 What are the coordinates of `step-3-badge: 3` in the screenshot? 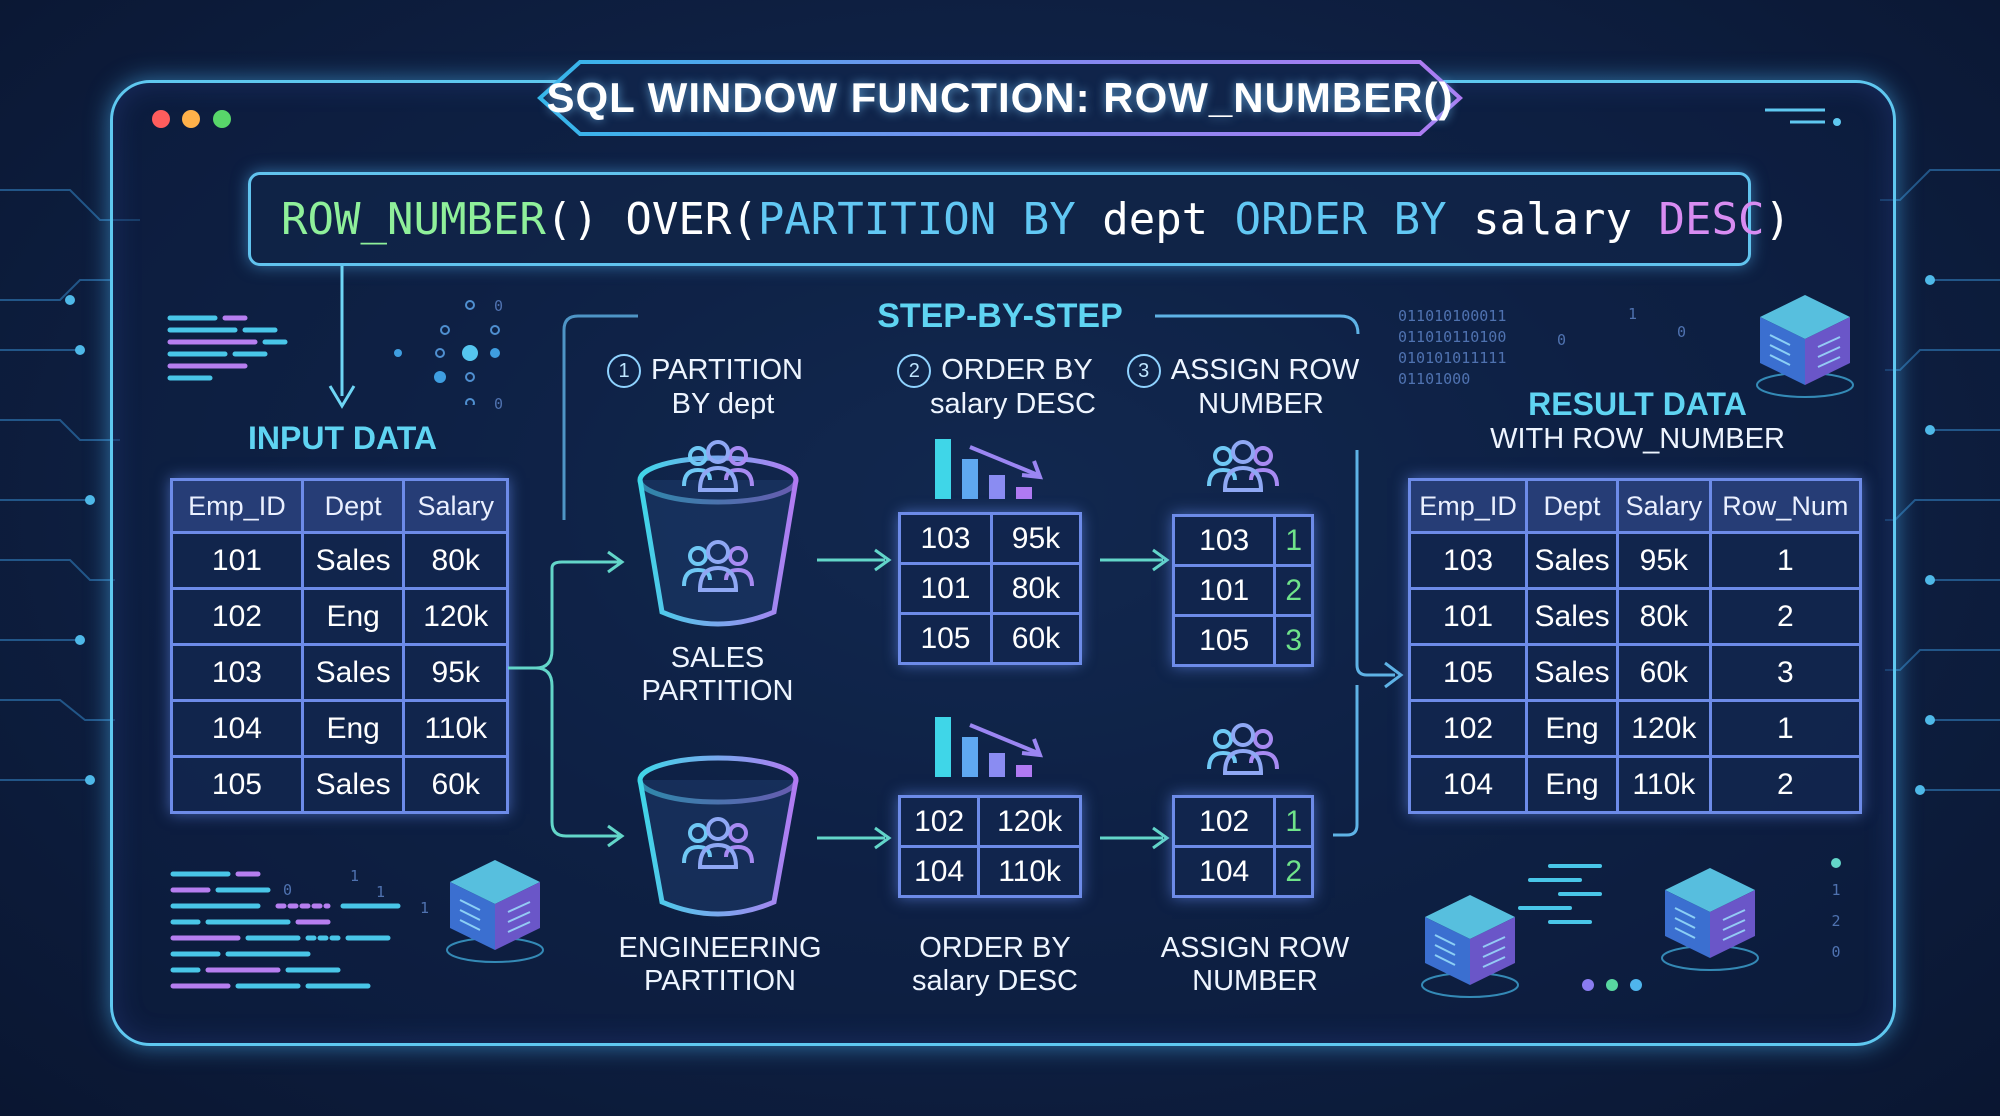 It's located at (1143, 371).